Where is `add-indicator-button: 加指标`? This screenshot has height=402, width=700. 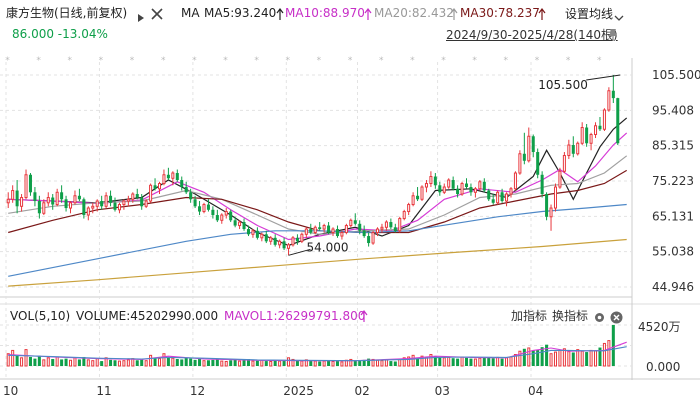
add-indicator-button: 加指标 is located at coordinates (529, 316).